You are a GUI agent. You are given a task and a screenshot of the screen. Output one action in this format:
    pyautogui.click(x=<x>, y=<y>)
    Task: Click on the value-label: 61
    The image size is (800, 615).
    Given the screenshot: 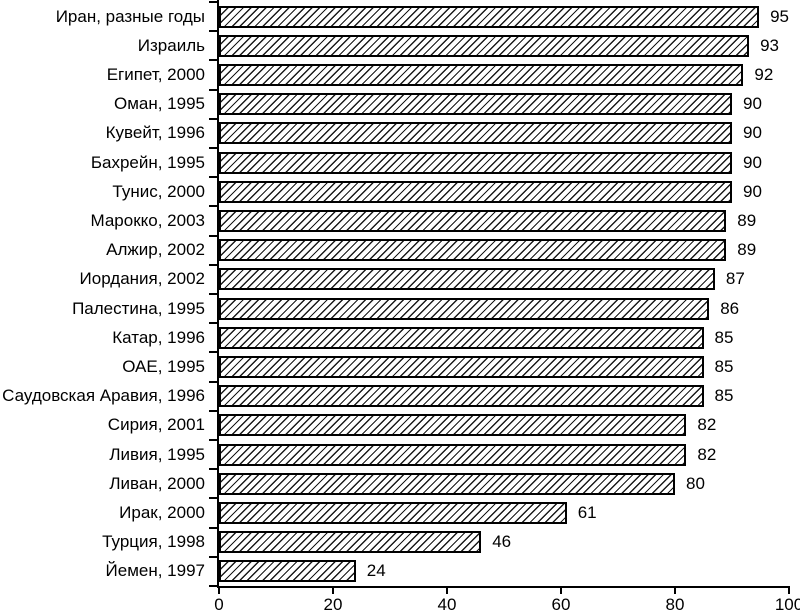 What is the action you would take?
    pyautogui.click(x=587, y=513)
    